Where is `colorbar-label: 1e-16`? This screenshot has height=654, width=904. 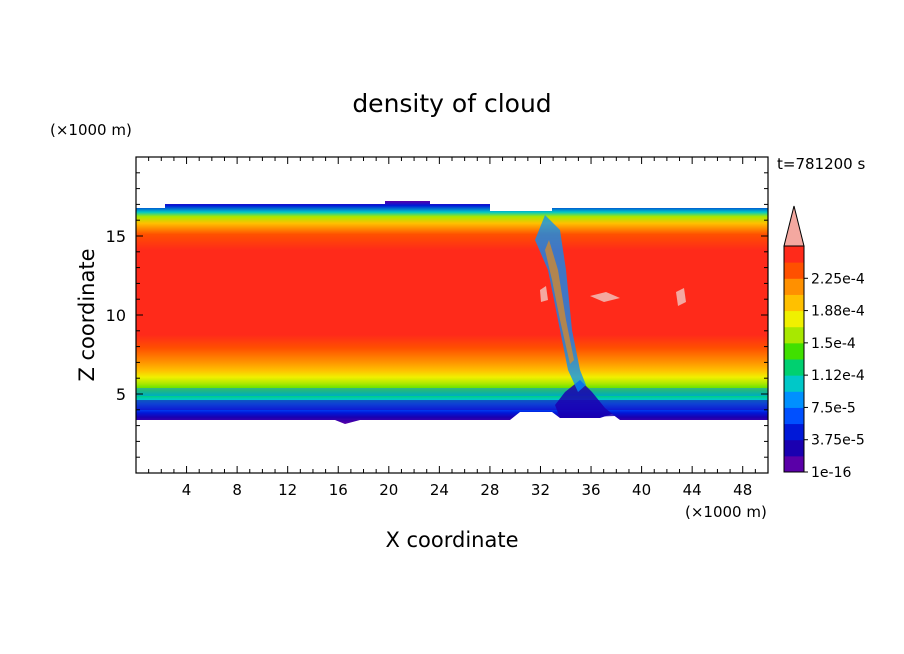
colorbar-label: 1e-16 is located at coordinates (831, 473).